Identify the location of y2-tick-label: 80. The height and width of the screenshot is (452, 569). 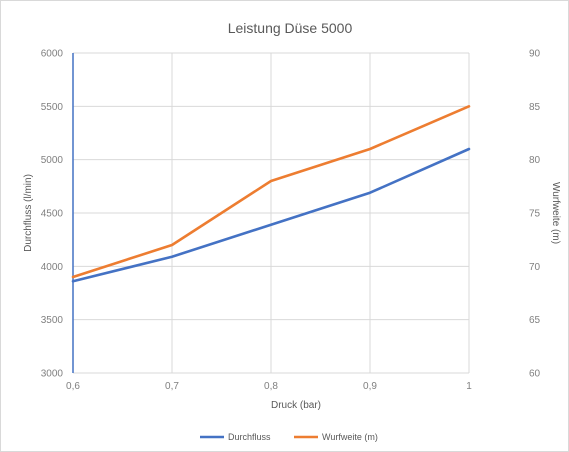
(535, 160).